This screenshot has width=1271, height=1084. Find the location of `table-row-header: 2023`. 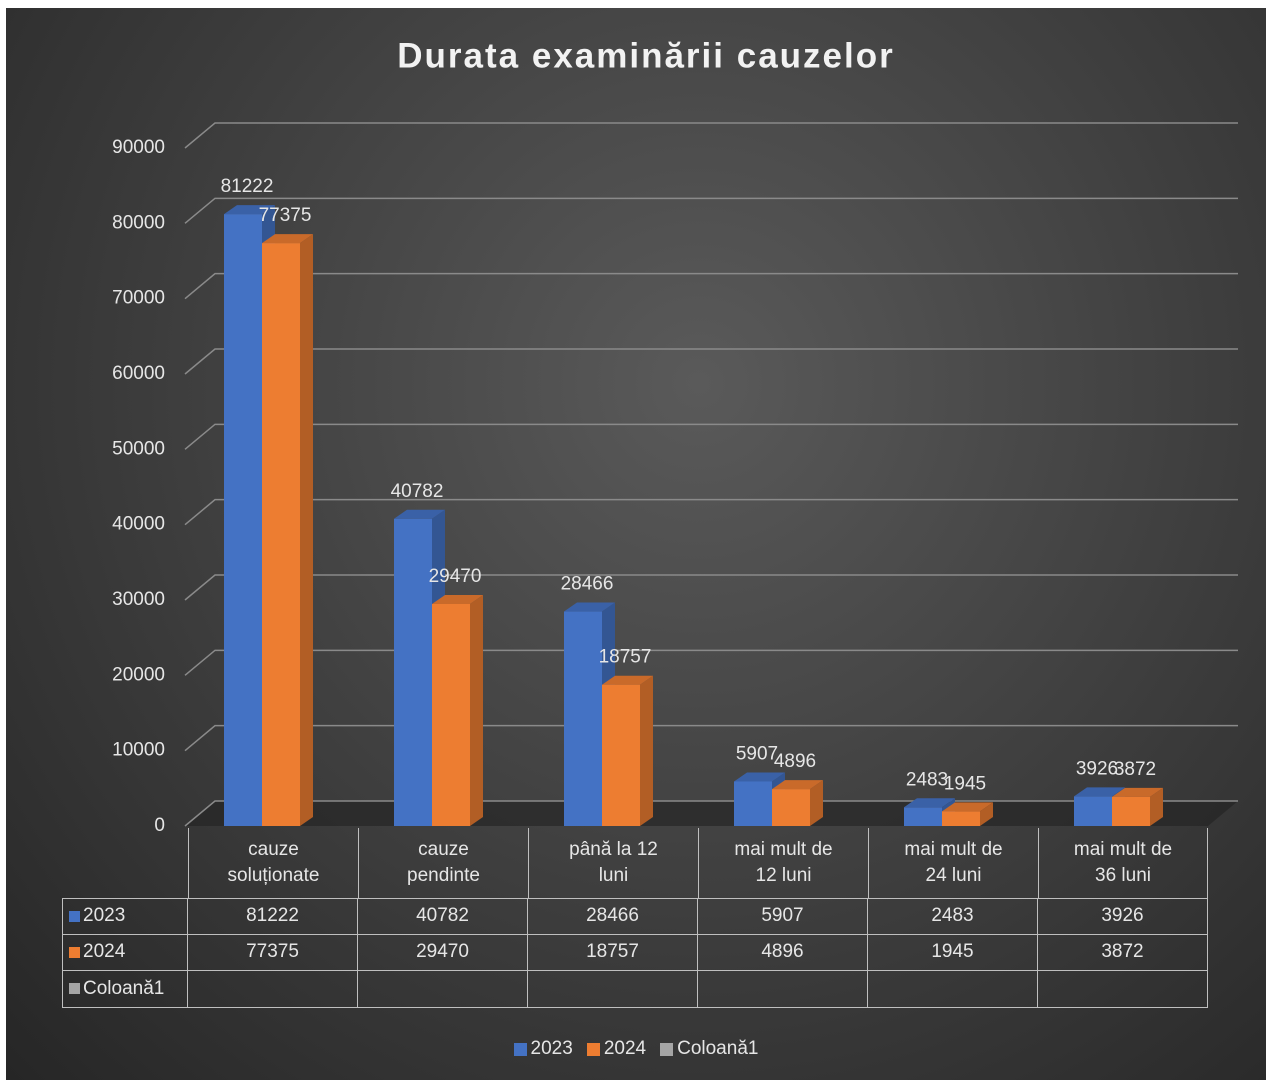

table-row-header: 2023 is located at coordinates (125, 916).